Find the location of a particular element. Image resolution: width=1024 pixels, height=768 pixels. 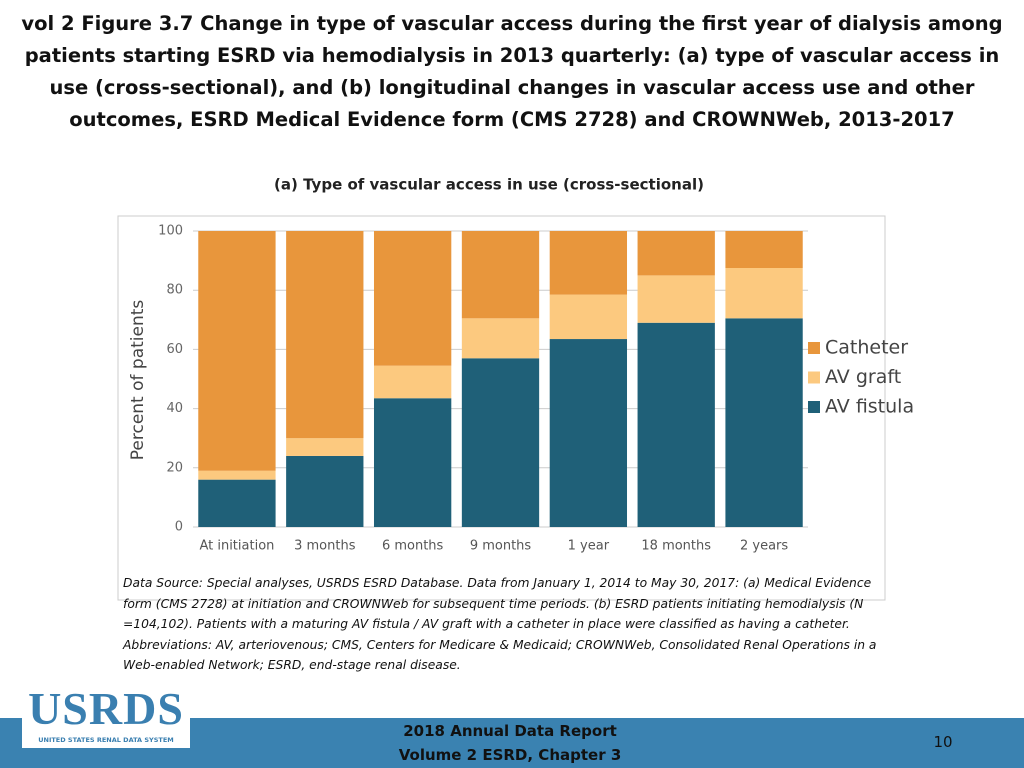

footer-chapter: Volume 2 ESRD, Chapter 3 is located at coordinates (510, 755).